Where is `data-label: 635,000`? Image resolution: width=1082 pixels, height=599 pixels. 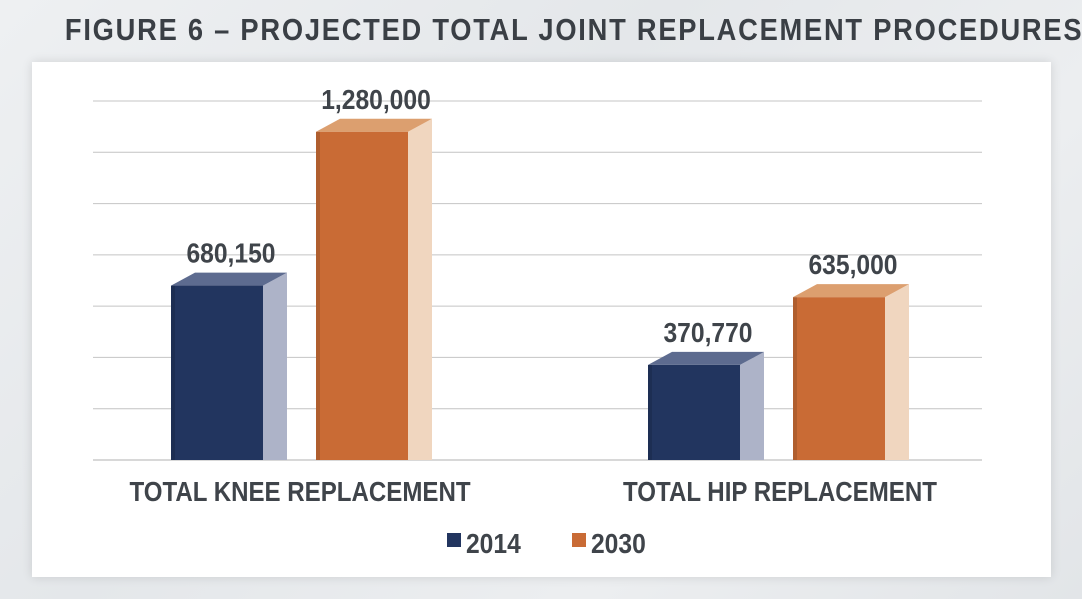 data-label: 635,000 is located at coordinates (852, 265).